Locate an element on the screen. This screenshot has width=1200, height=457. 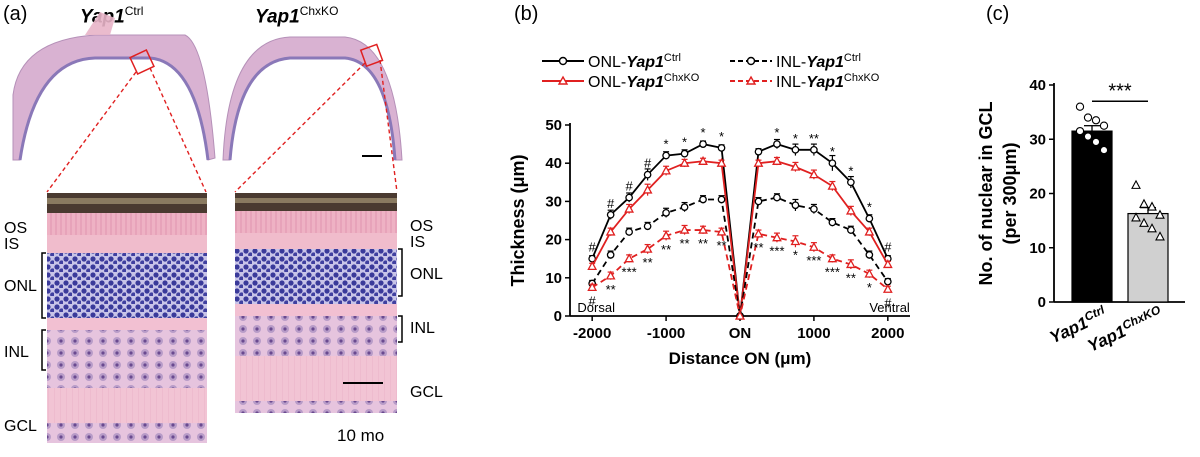
y-axis-title: Thickness (μm) is located at coordinates (518, 220).